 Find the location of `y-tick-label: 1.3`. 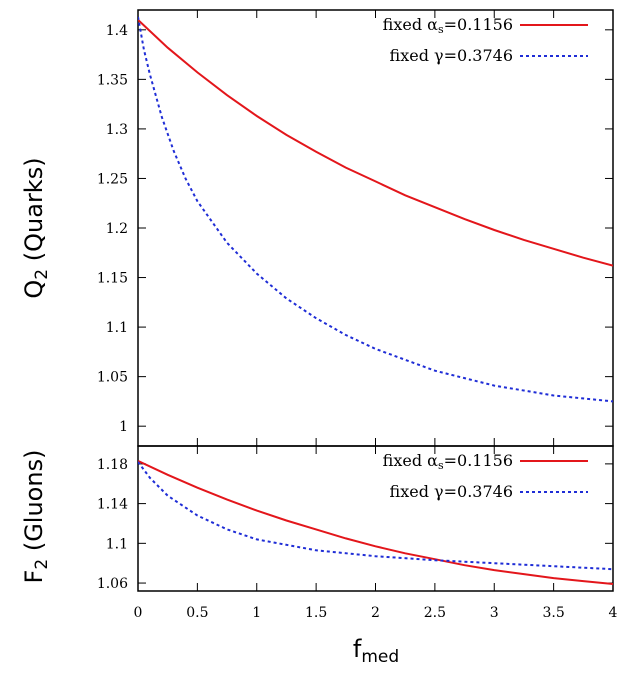

y-tick-label: 1.3 is located at coordinates (117, 130).